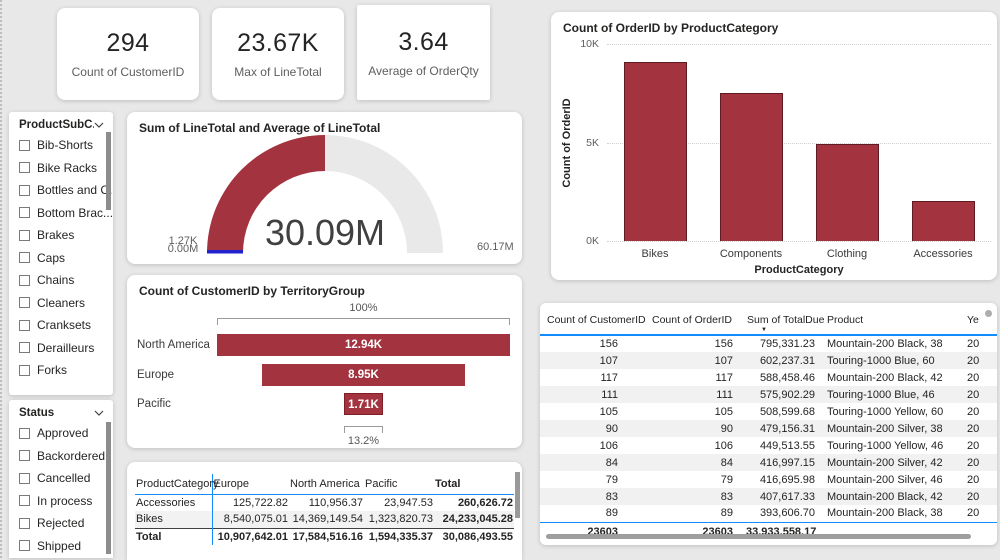  I want to click on slicer-item-forks: Forks, so click(61, 370).